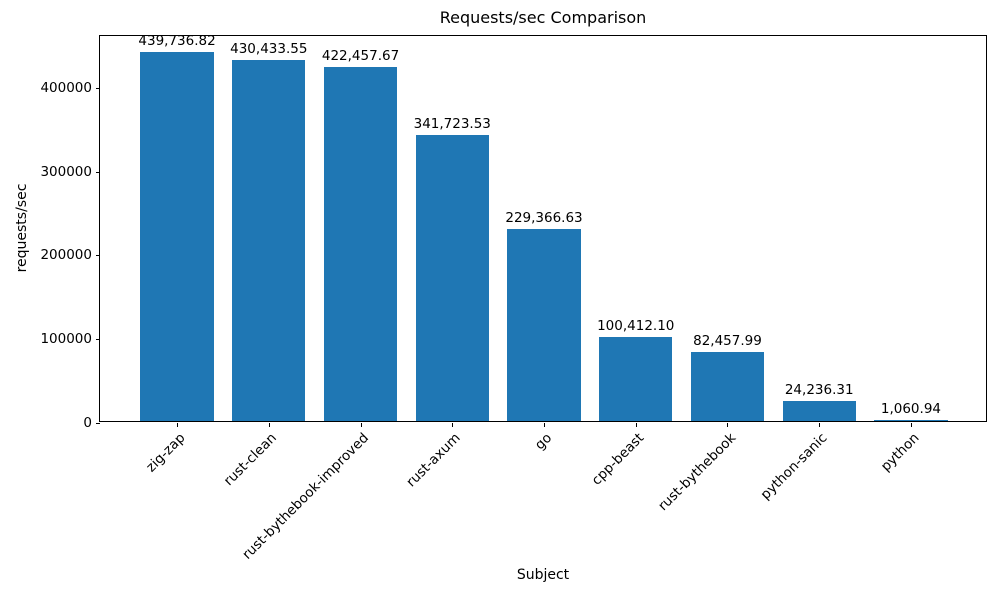  What do you see at coordinates (452, 123) in the screenshot?
I see `bar-value-label: 341,723.53` at bounding box center [452, 123].